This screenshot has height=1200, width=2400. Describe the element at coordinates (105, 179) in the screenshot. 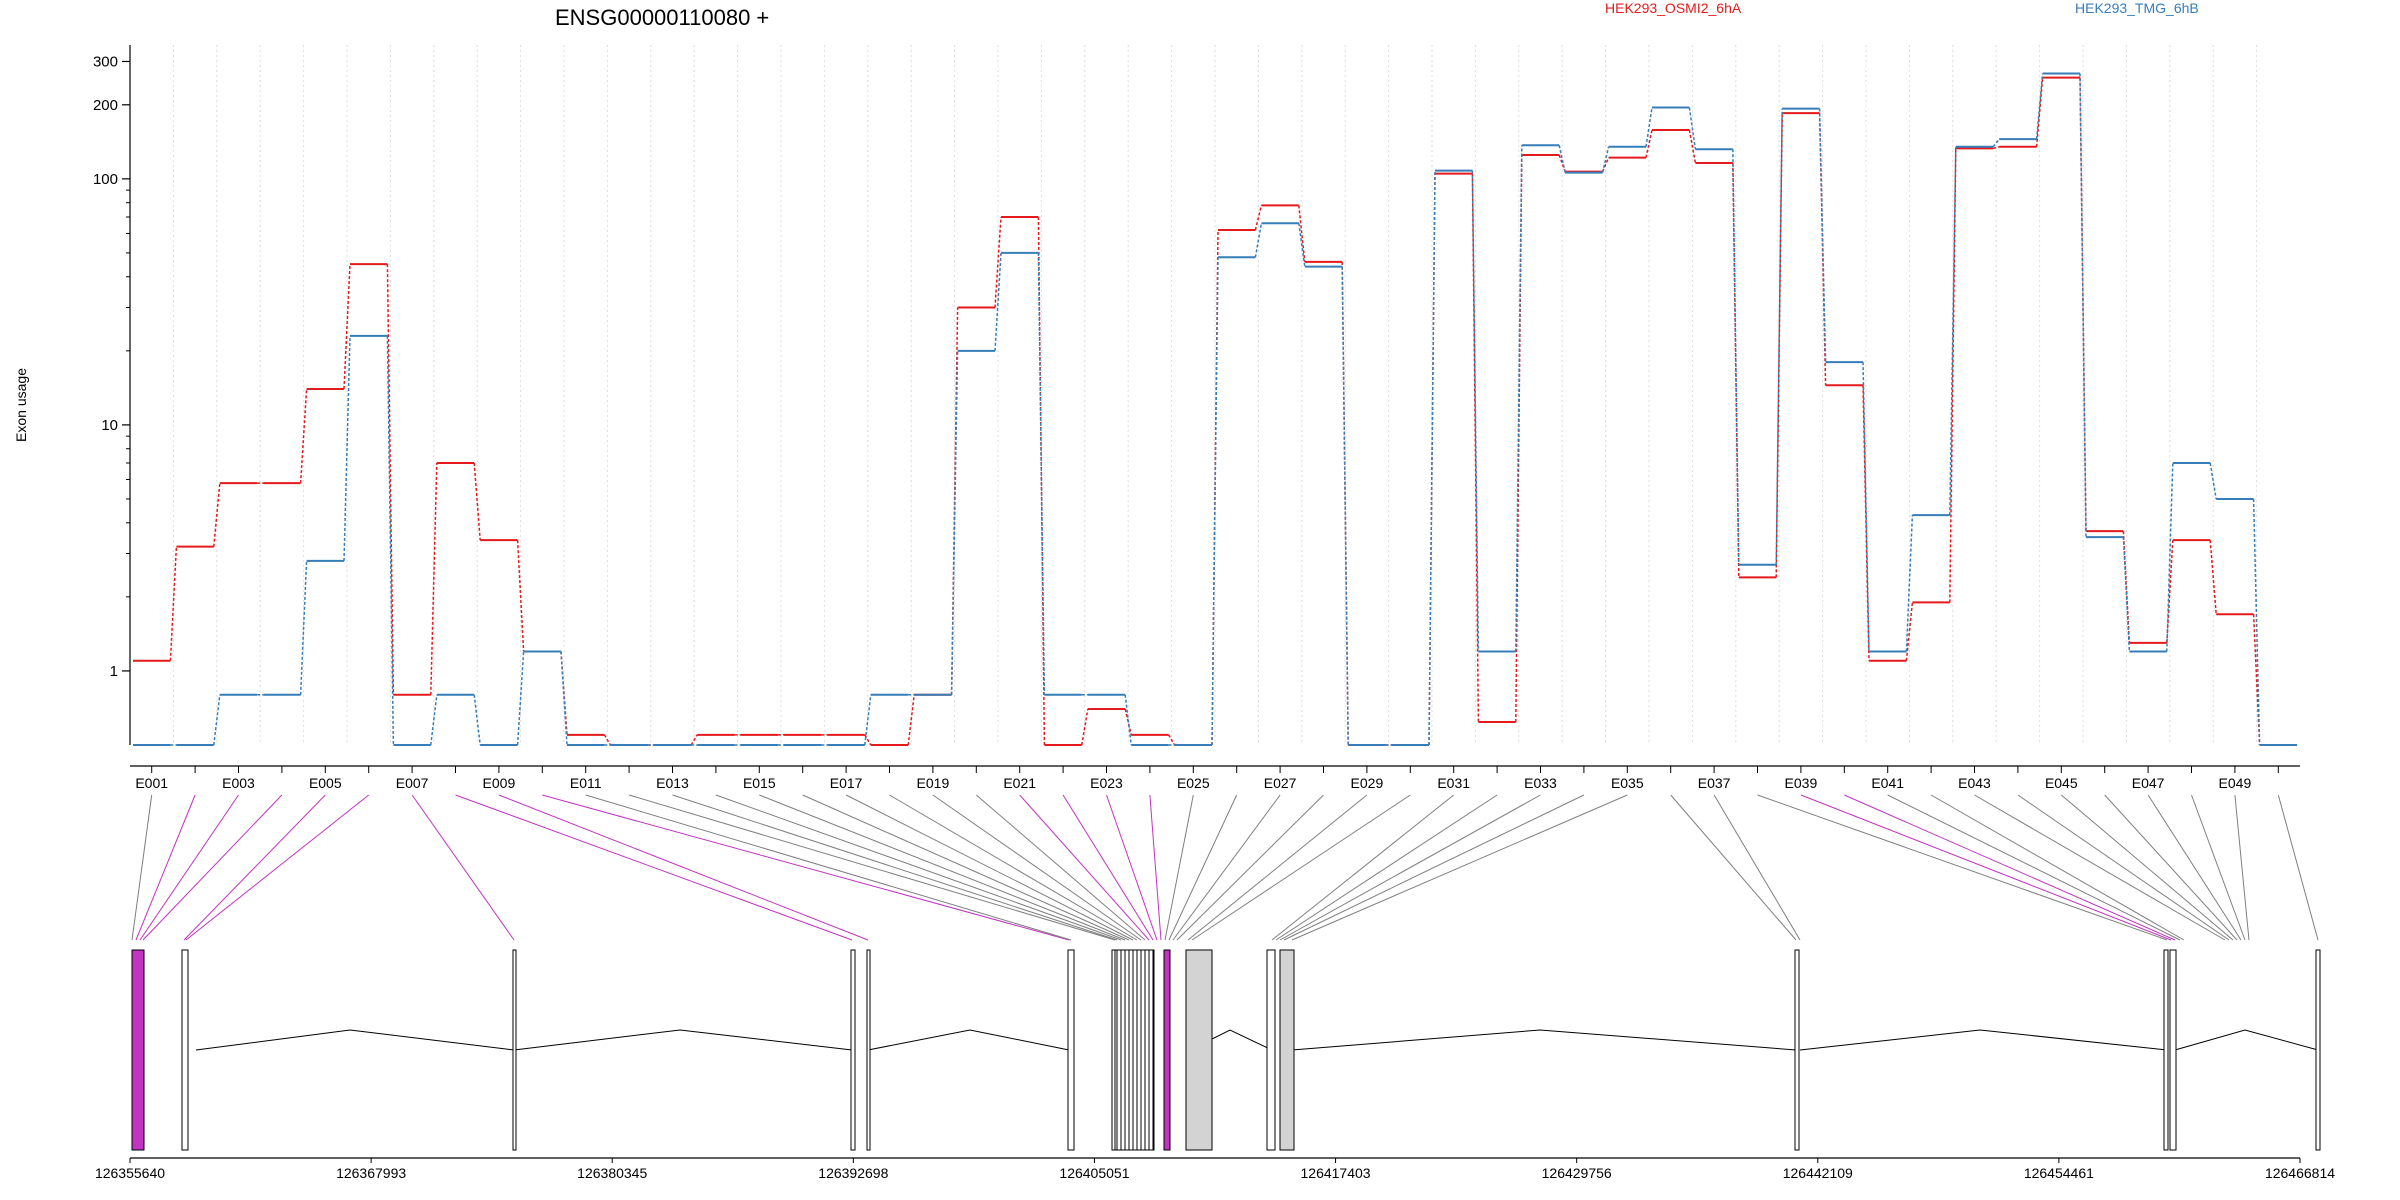

I see `y-tick-label: 100` at that location.